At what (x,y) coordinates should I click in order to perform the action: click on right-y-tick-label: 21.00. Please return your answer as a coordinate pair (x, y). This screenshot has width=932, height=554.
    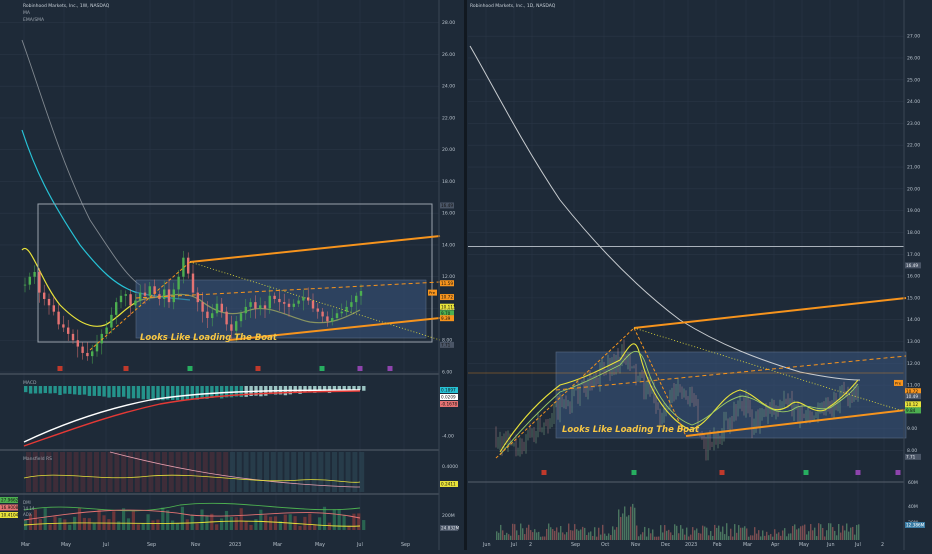
    Looking at the image, I should click on (913, 168).